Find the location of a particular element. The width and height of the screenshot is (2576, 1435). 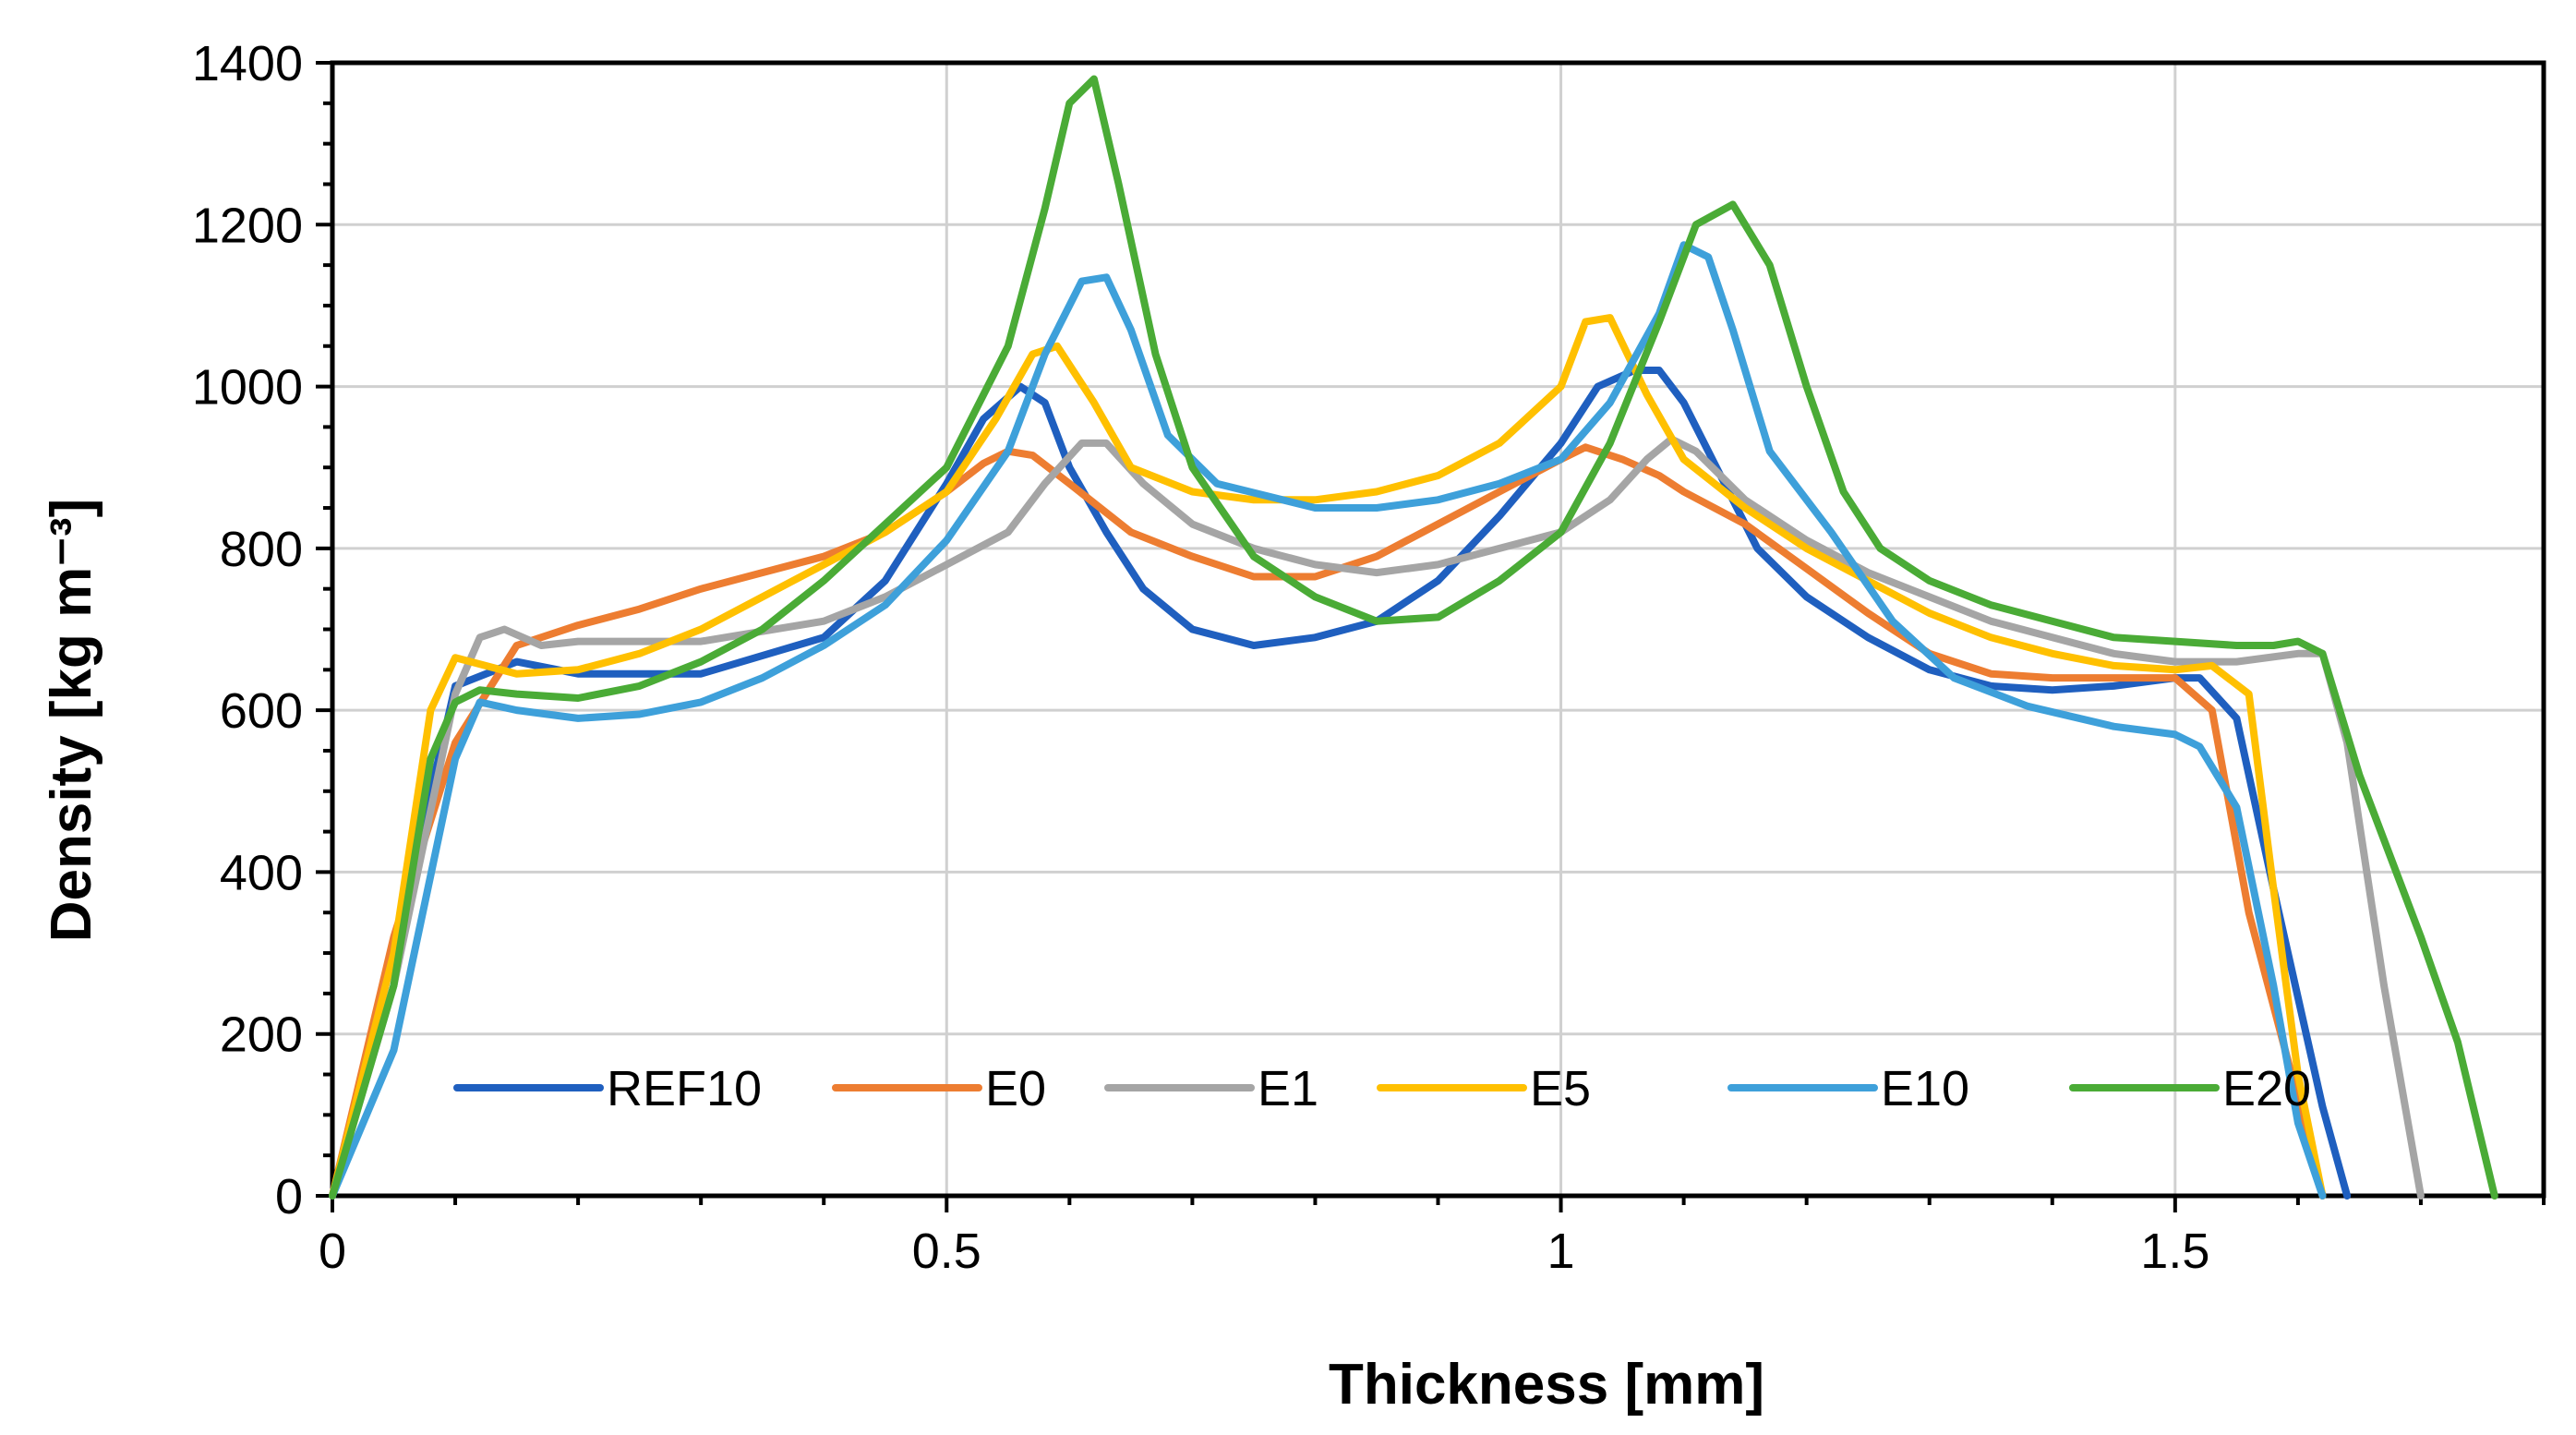

y-tick-label: 0 is located at coordinates (289, 1196).